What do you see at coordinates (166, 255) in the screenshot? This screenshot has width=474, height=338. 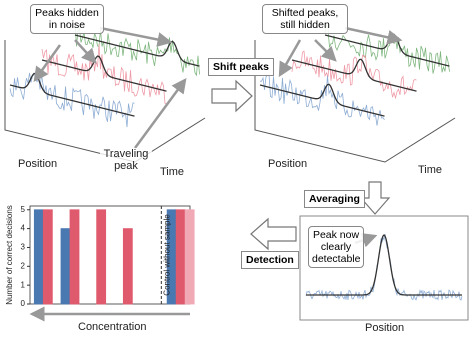 I see `annotation: Control without sample` at bounding box center [166, 255].